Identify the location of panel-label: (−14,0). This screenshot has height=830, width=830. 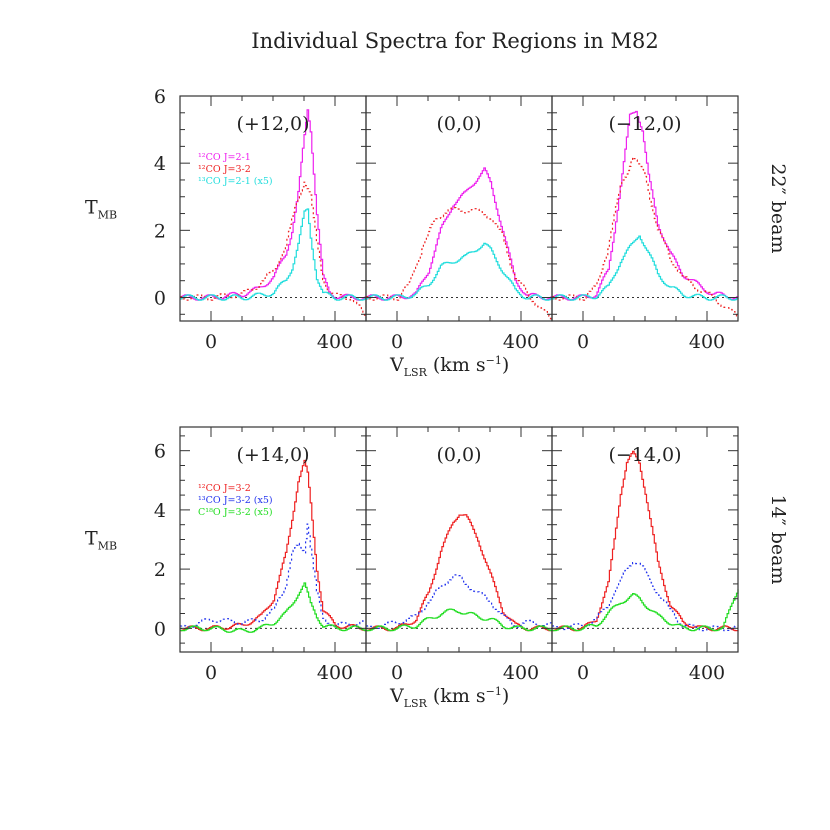
(644, 455).